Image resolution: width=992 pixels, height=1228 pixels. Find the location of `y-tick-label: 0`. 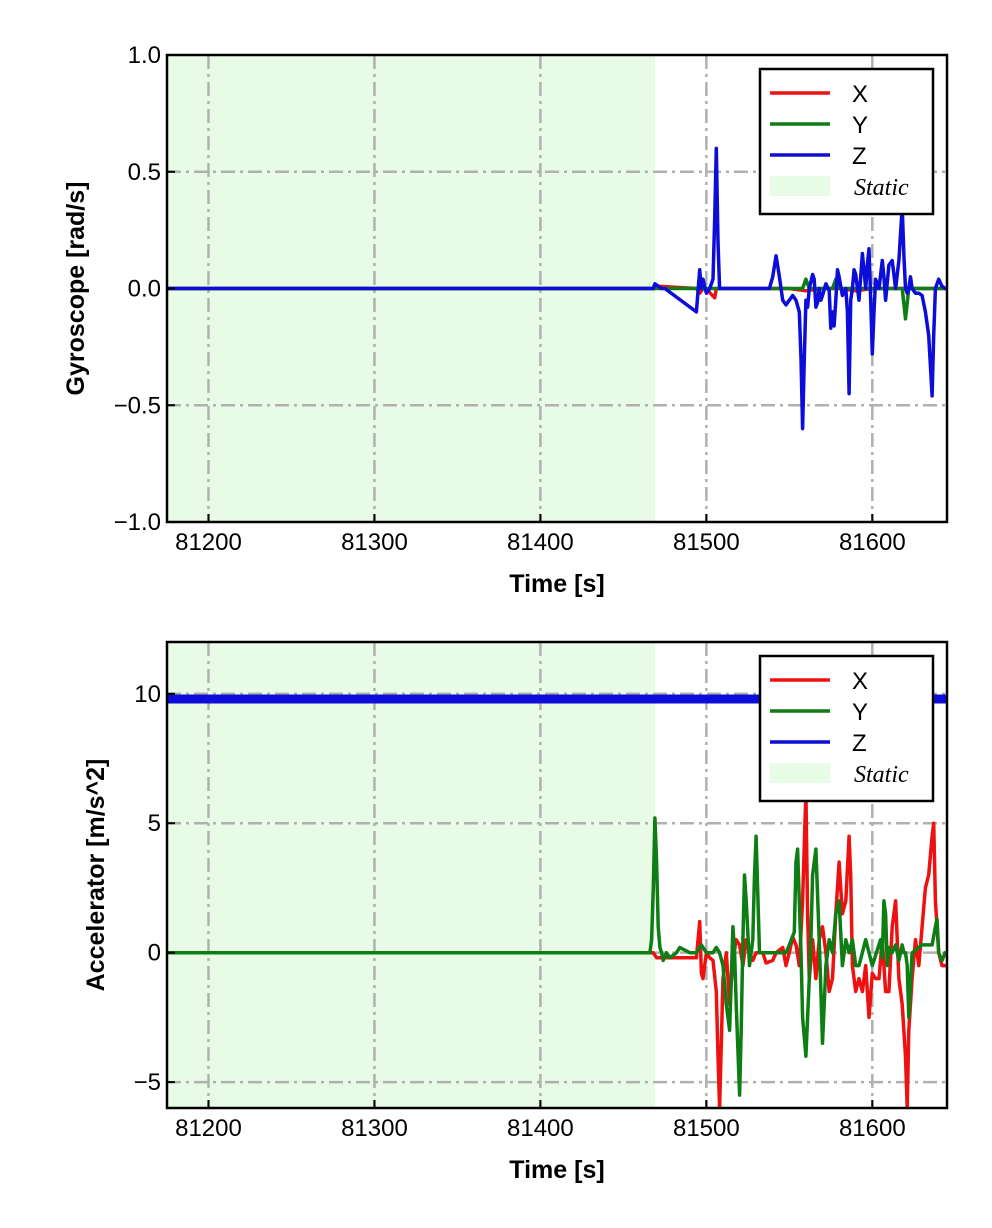

y-tick-label: 0 is located at coordinates (154, 953).